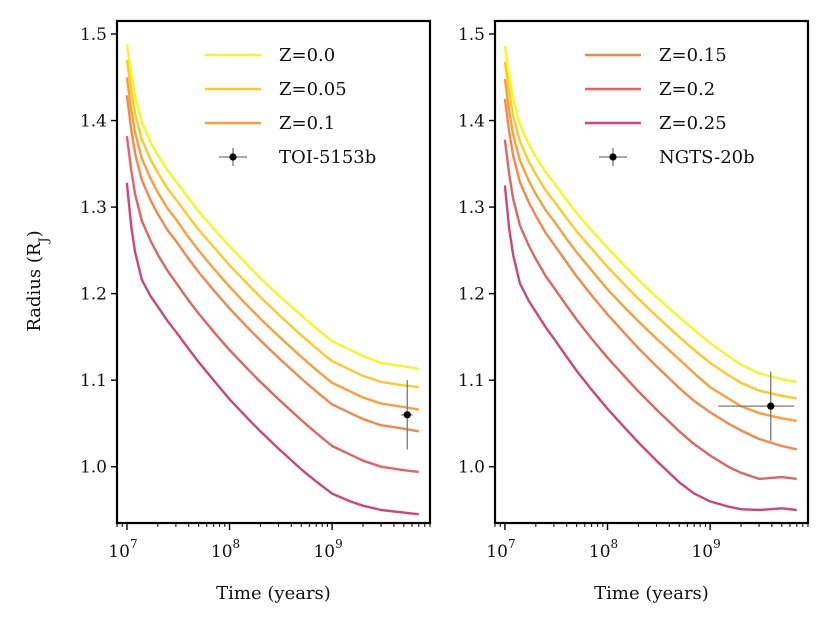  I want to click on legend-label: Z=0.0, so click(307, 55).